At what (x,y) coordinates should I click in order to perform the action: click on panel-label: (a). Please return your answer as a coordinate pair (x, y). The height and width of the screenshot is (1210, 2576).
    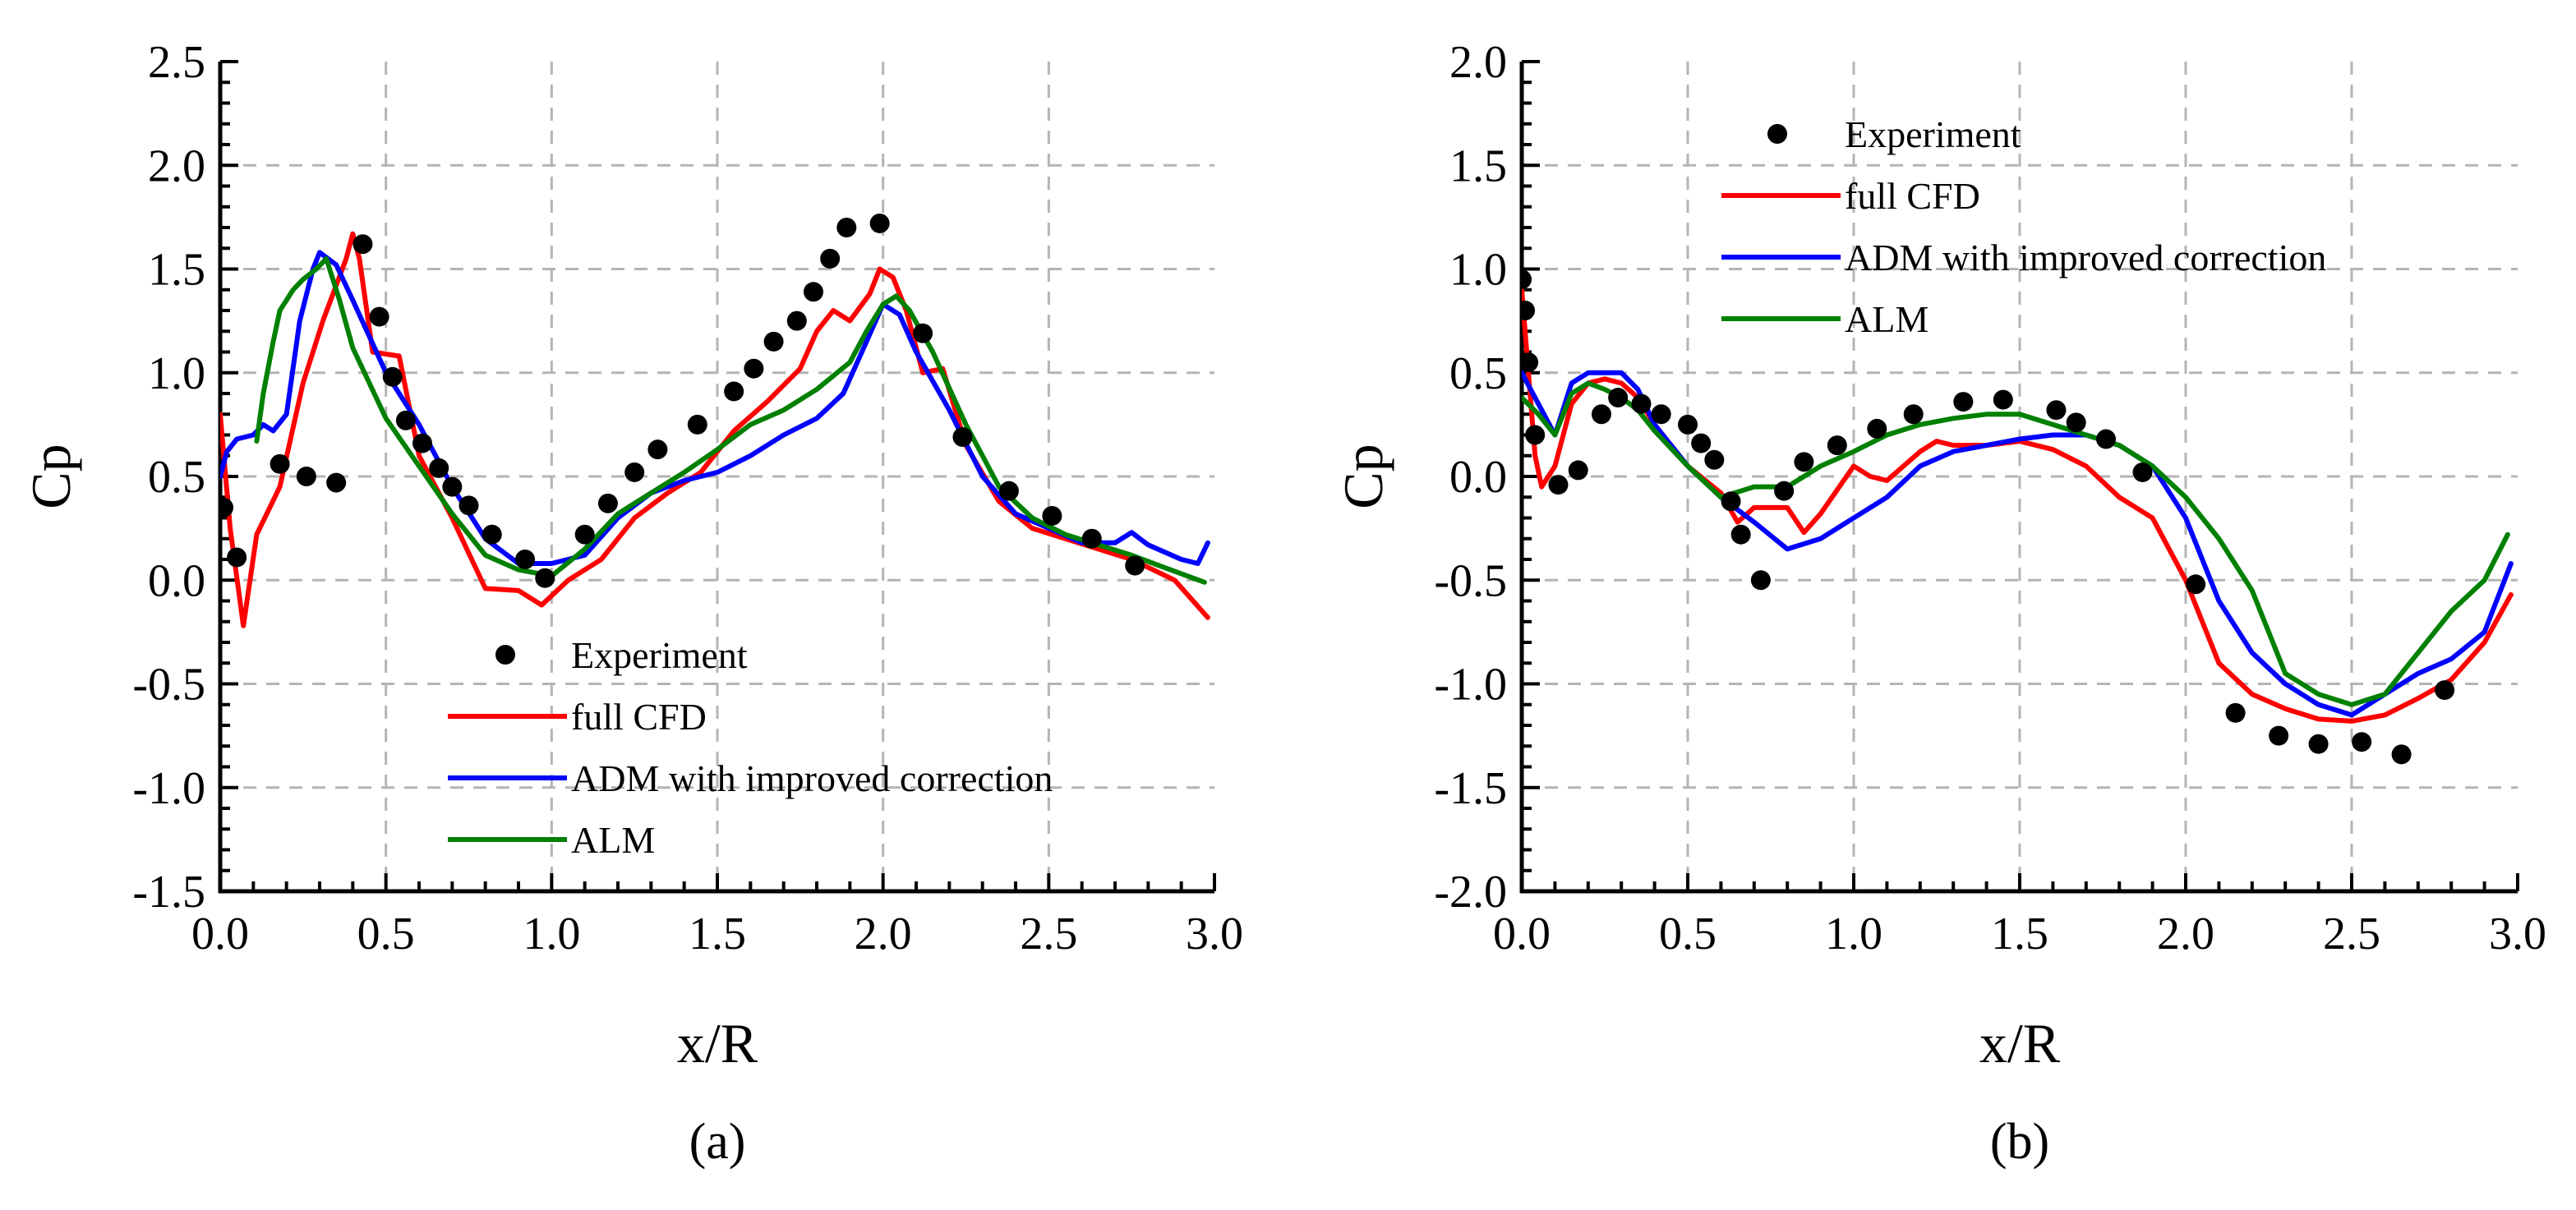
    Looking at the image, I should click on (717, 1142).